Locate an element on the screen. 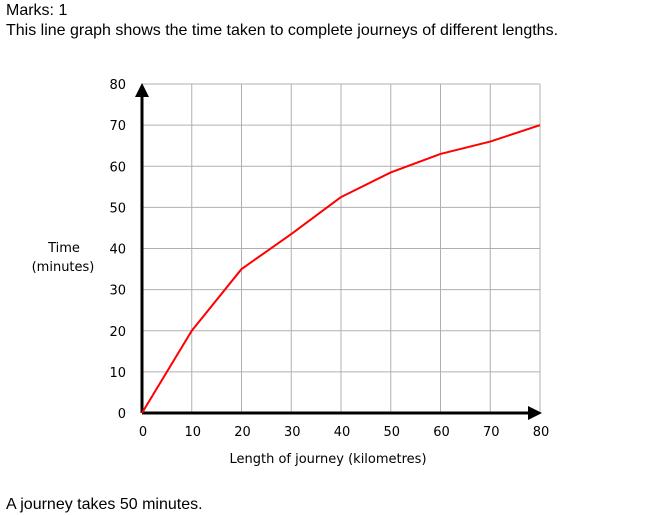 The height and width of the screenshot is (515, 645). y-tick-label: 80 is located at coordinates (117, 85).